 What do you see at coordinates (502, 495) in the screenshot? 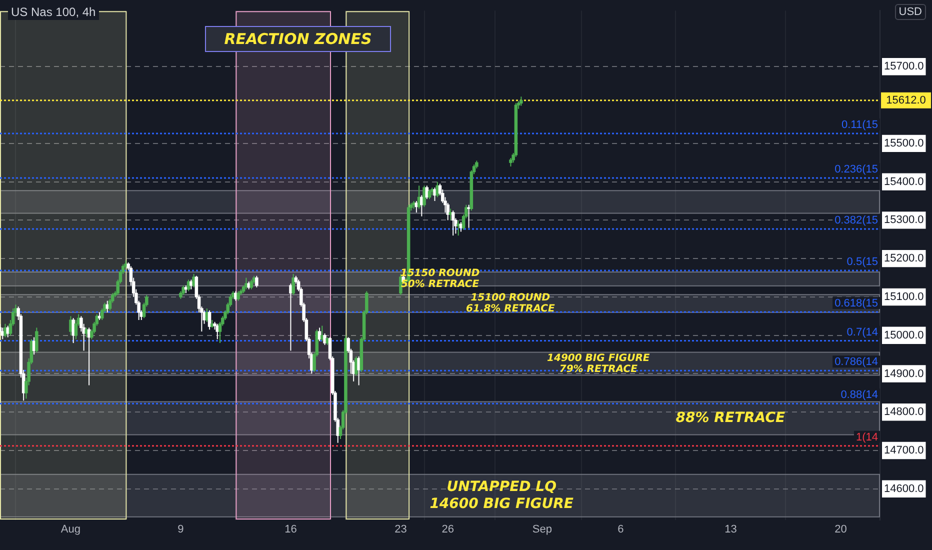
I see `band-label: UNTAPPED LQ 14600 BIG FIGURE` at bounding box center [502, 495].